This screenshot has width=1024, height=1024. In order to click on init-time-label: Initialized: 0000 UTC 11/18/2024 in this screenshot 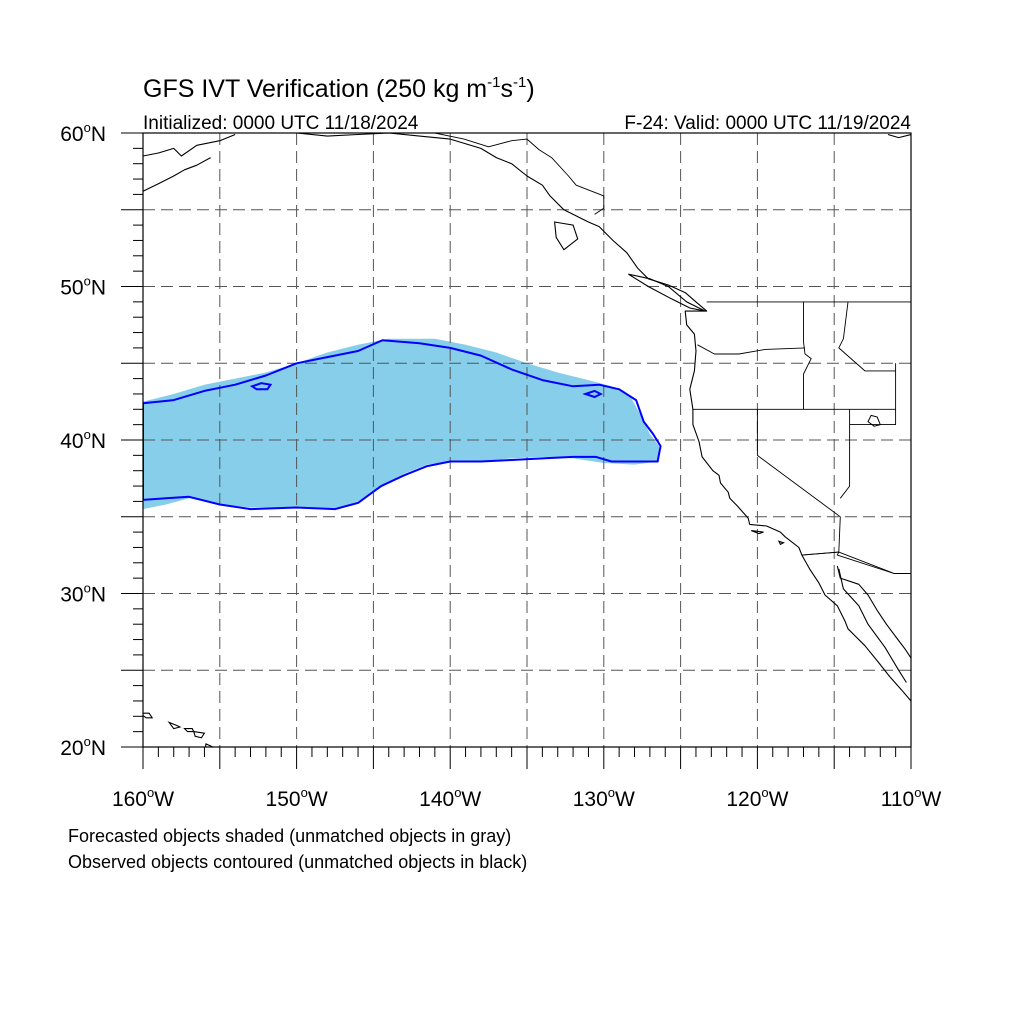, I will do `click(281, 123)`.